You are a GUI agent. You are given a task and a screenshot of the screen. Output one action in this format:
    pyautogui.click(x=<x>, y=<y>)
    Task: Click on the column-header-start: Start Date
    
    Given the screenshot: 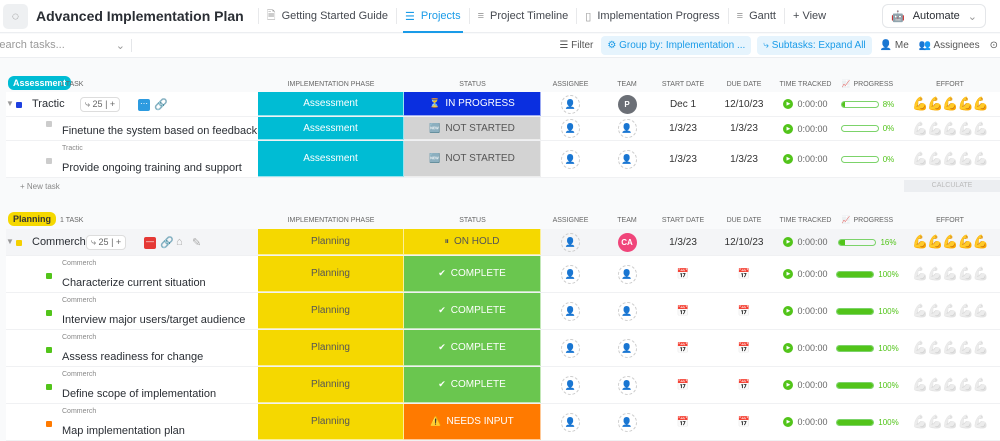 What is the action you would take?
    pyautogui.click(x=683, y=84)
    